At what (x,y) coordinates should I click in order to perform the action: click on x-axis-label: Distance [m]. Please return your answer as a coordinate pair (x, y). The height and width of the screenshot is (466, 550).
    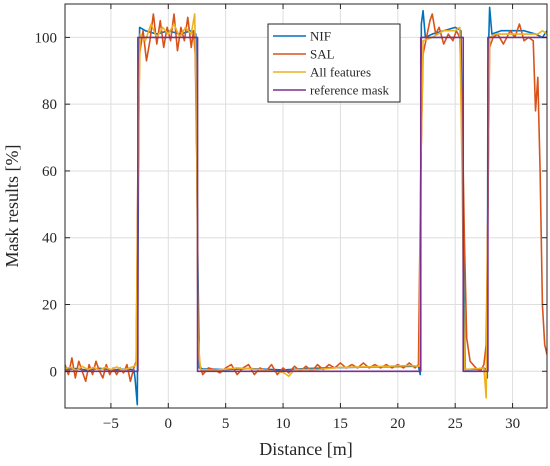
    Looking at the image, I should click on (305, 449).